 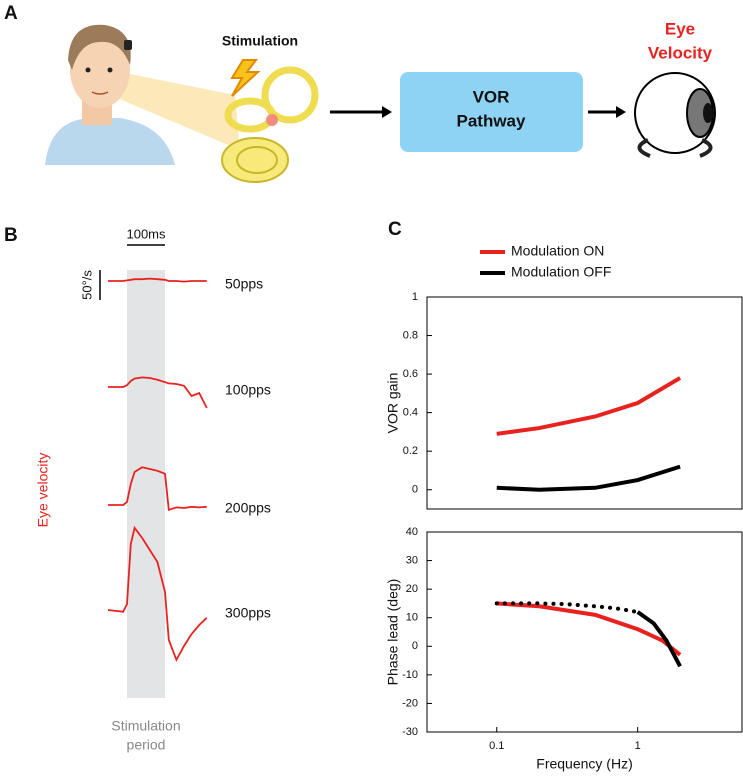 I want to click on trace-label: 100pps, so click(x=248, y=390).